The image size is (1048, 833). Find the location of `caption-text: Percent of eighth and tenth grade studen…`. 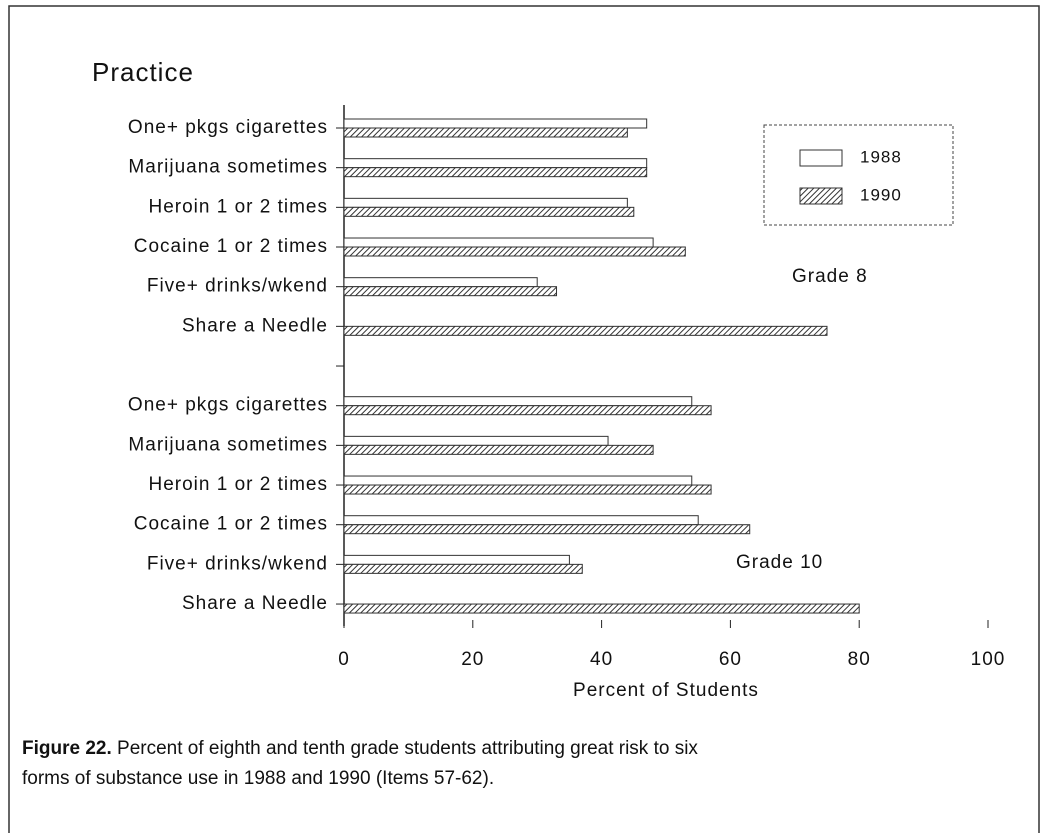

caption-text: Percent of eighth and tenth grade studen… is located at coordinates (405, 748).